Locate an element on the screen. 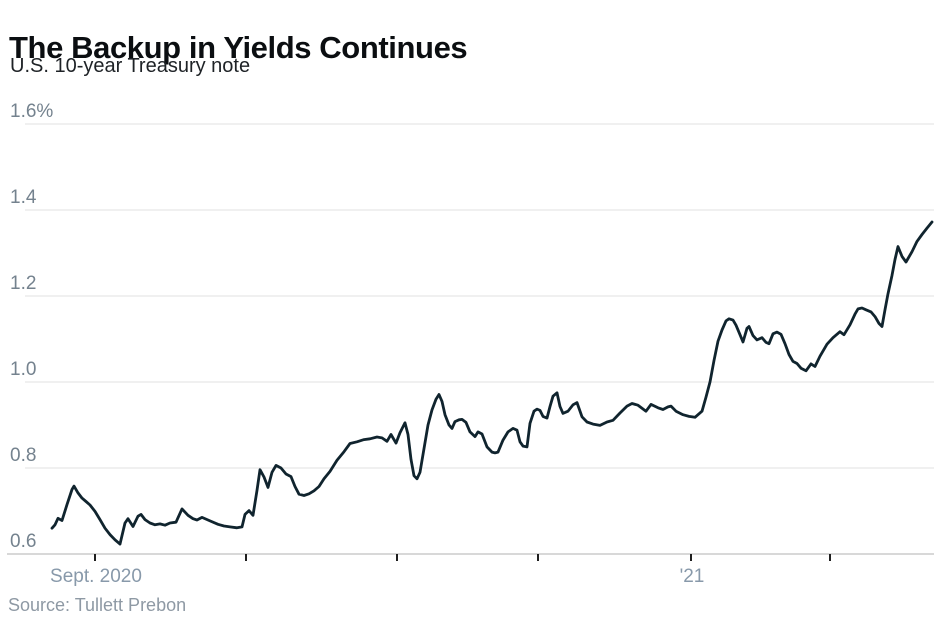 The height and width of the screenshot is (624, 934). x-axis-label: '21 is located at coordinates (692, 576).